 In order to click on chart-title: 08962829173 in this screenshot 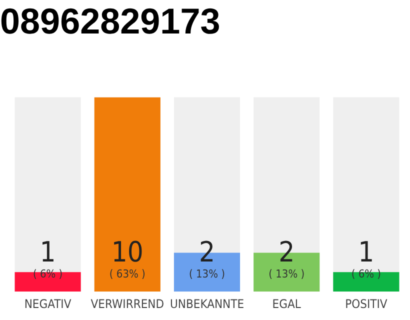, I will do `click(110, 21)`.